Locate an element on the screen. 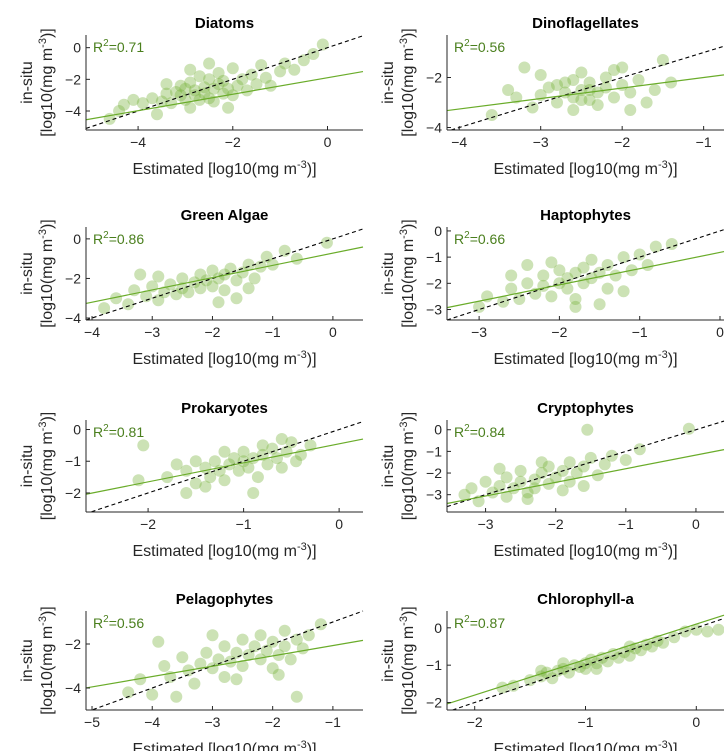 Image resolution: width=725 pixels, height=751 pixels. r2-annotation: R2=0.84 is located at coordinates (479, 431).